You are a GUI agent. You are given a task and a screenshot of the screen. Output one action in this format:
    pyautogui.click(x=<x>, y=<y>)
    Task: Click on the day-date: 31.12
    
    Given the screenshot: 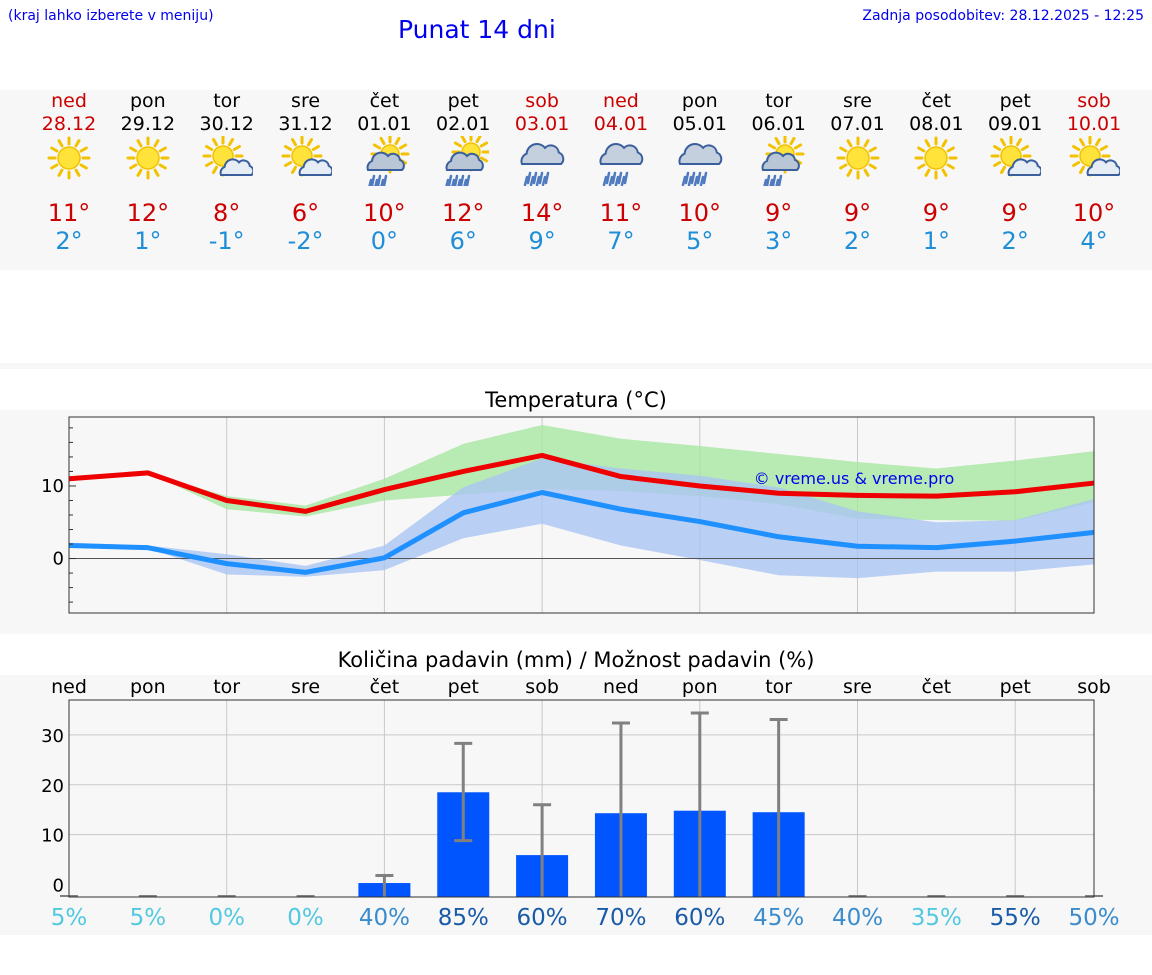 What is the action you would take?
    pyautogui.click(x=305, y=124)
    